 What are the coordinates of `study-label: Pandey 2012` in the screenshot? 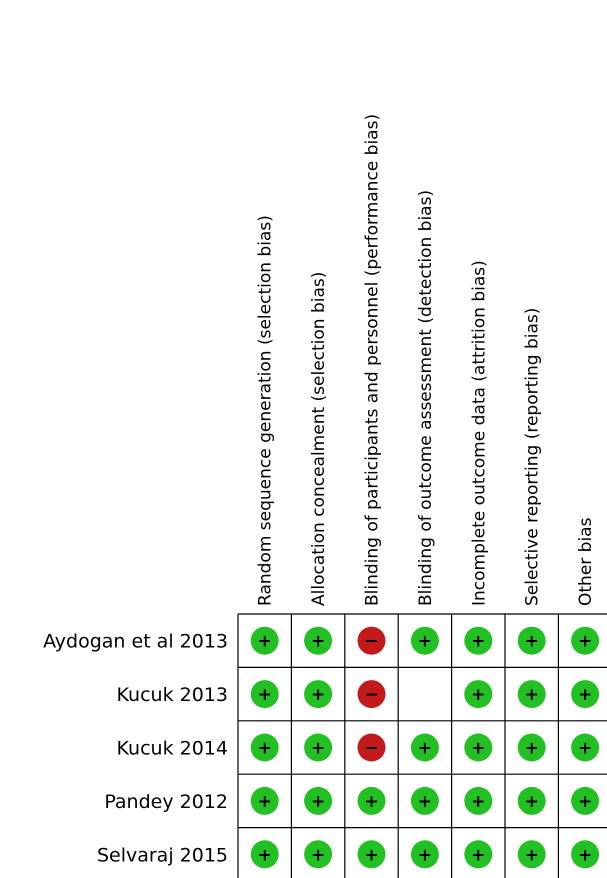 It's located at (166, 802).